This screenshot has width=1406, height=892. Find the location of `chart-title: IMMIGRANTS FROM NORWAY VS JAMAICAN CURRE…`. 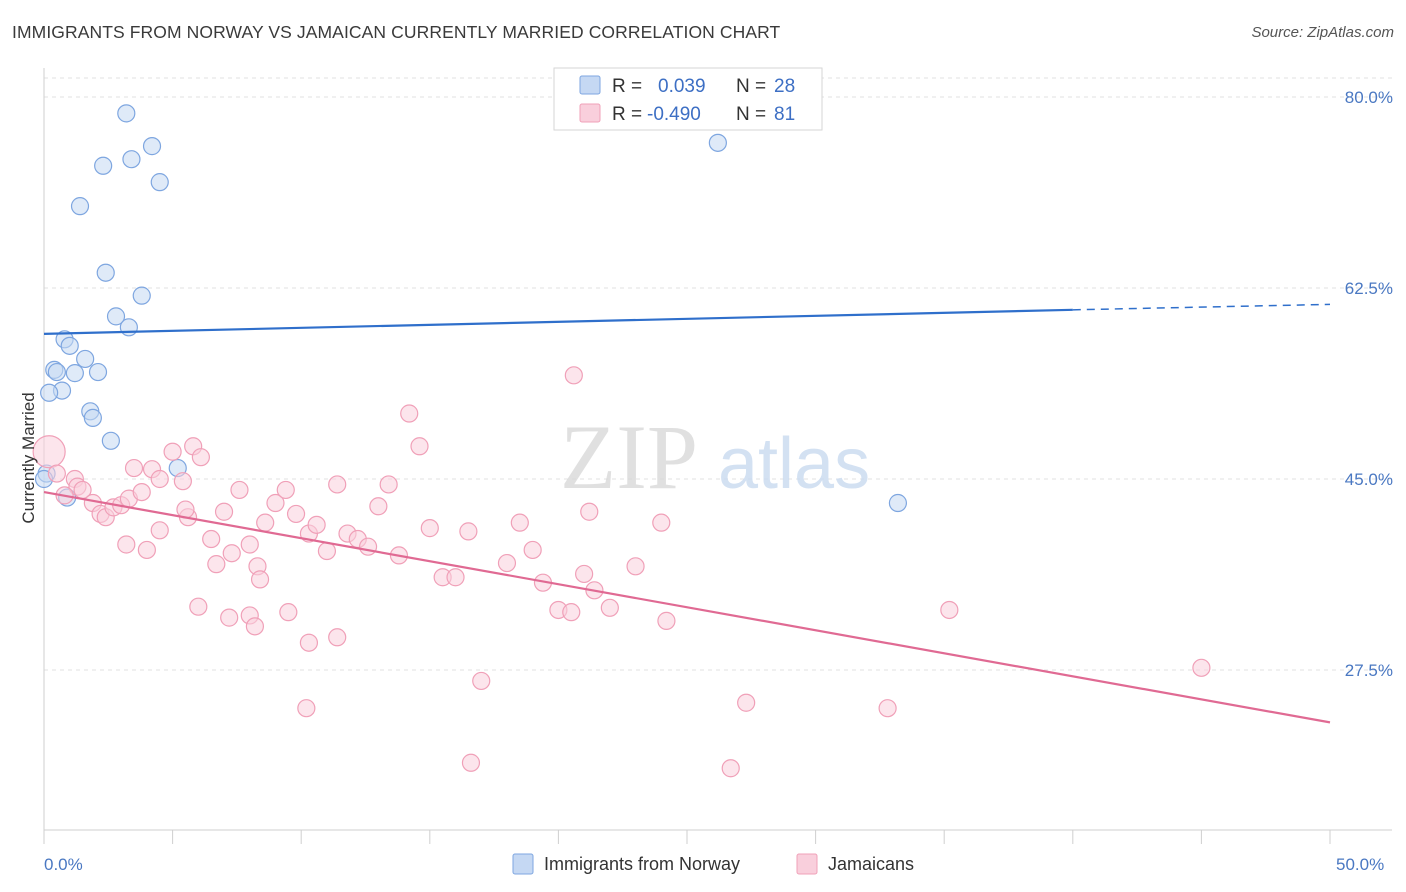

chart-title: IMMIGRANTS FROM NORWAY VS JAMAICAN CURRE… is located at coordinates (396, 32).